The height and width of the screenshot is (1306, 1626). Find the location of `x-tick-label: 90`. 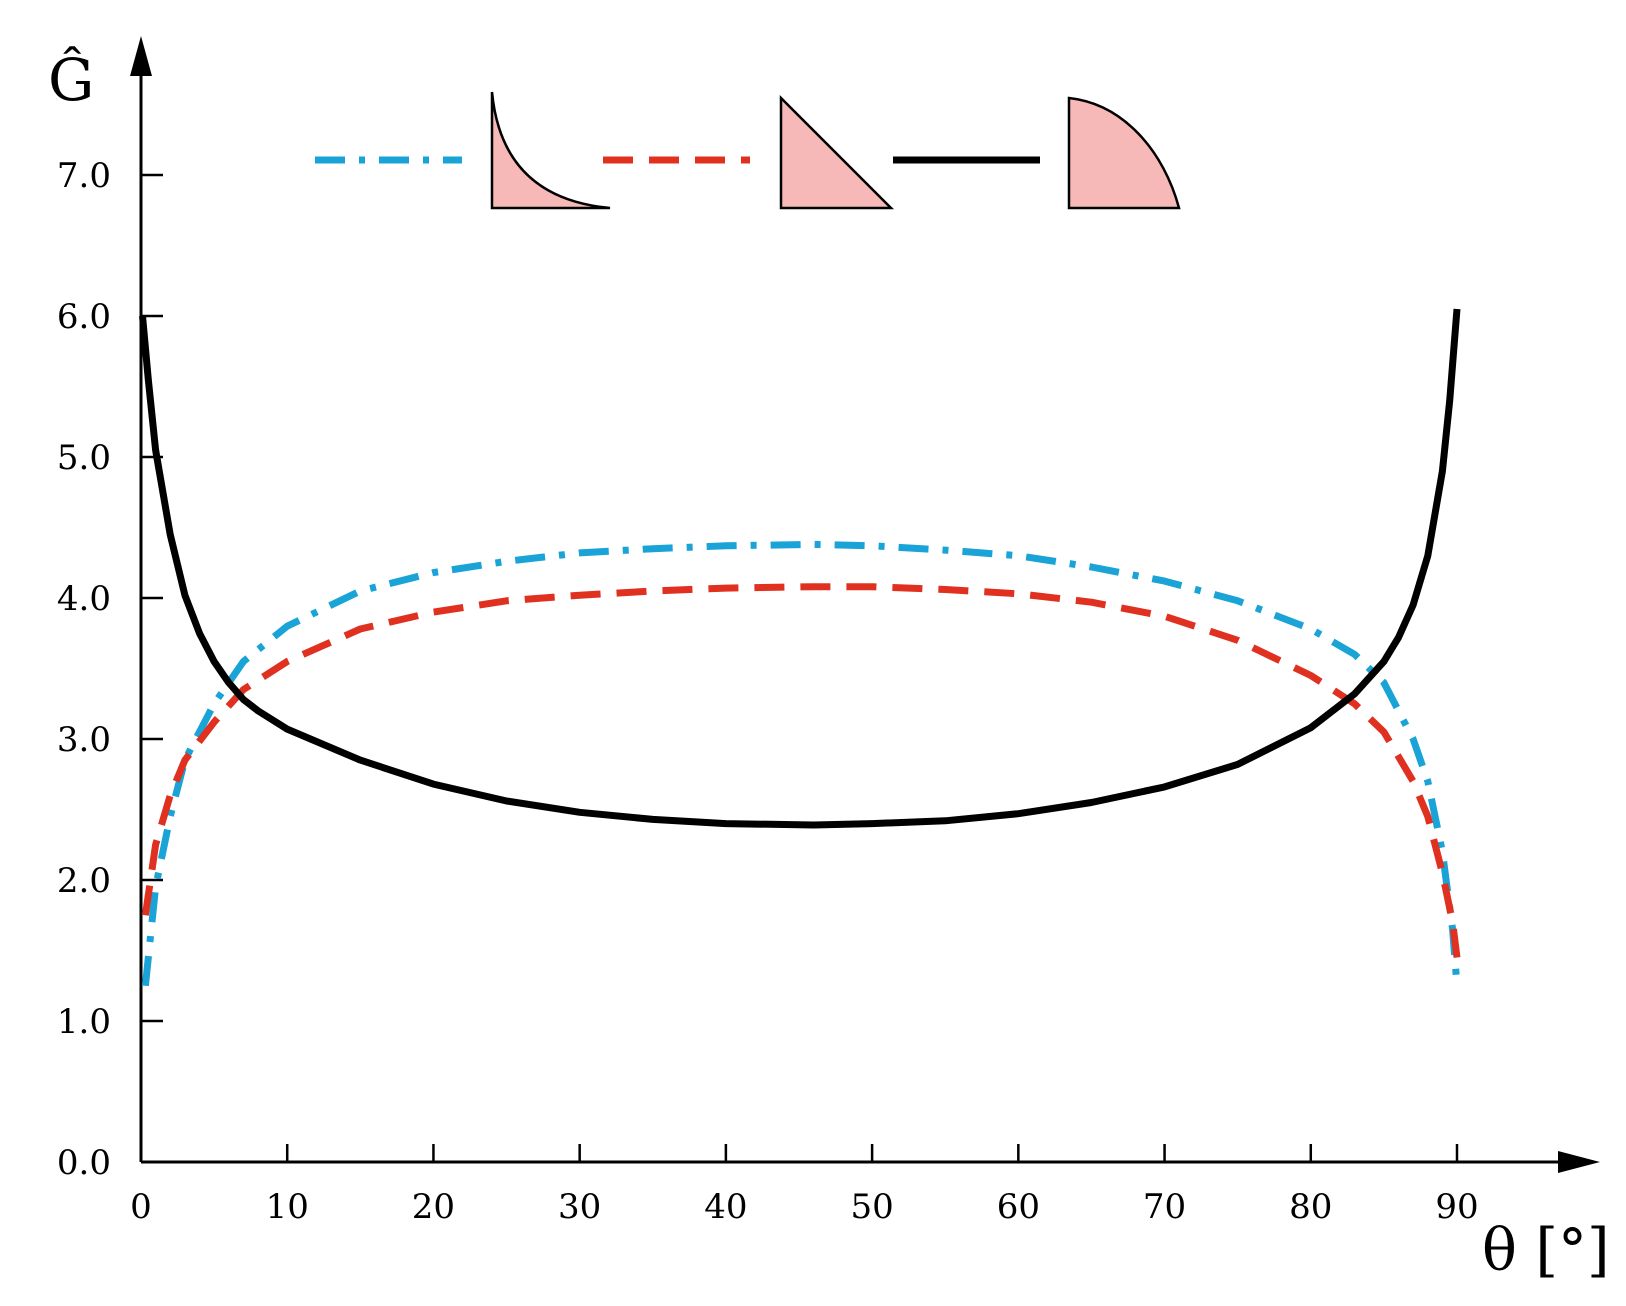

x-tick-label: 90 is located at coordinates (1456, 1207).